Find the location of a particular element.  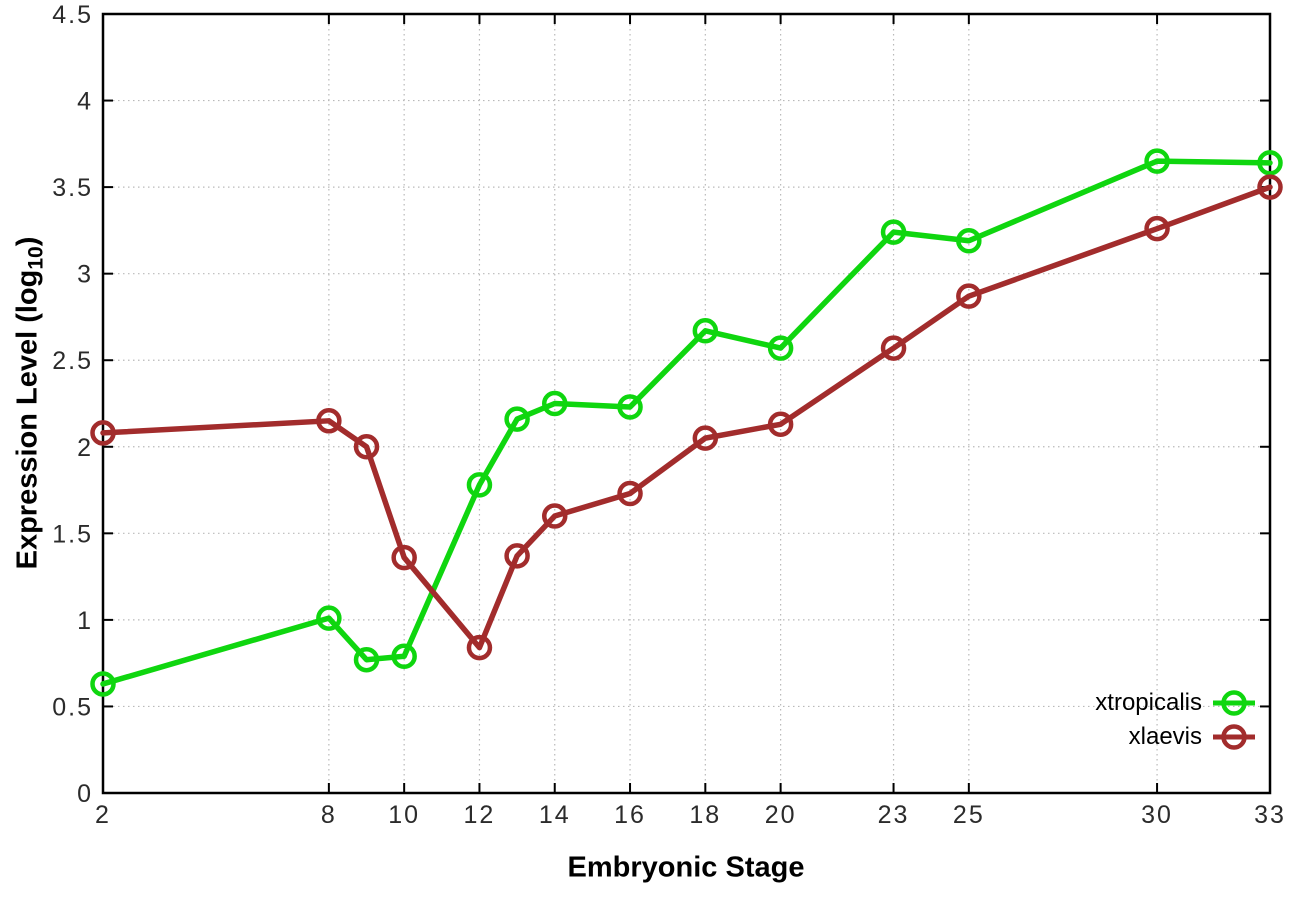

y-tick-label: 0 is located at coordinates (85, 794).